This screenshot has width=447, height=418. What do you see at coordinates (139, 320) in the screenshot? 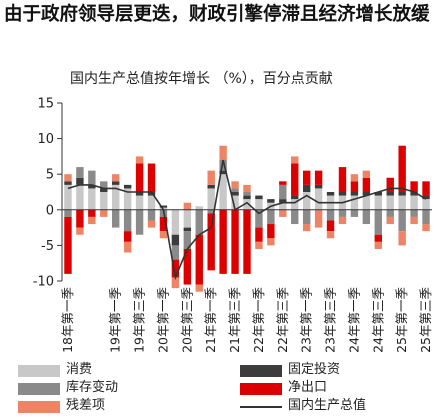
I see `x-tick-label: 19年第三季` at bounding box center [139, 320].